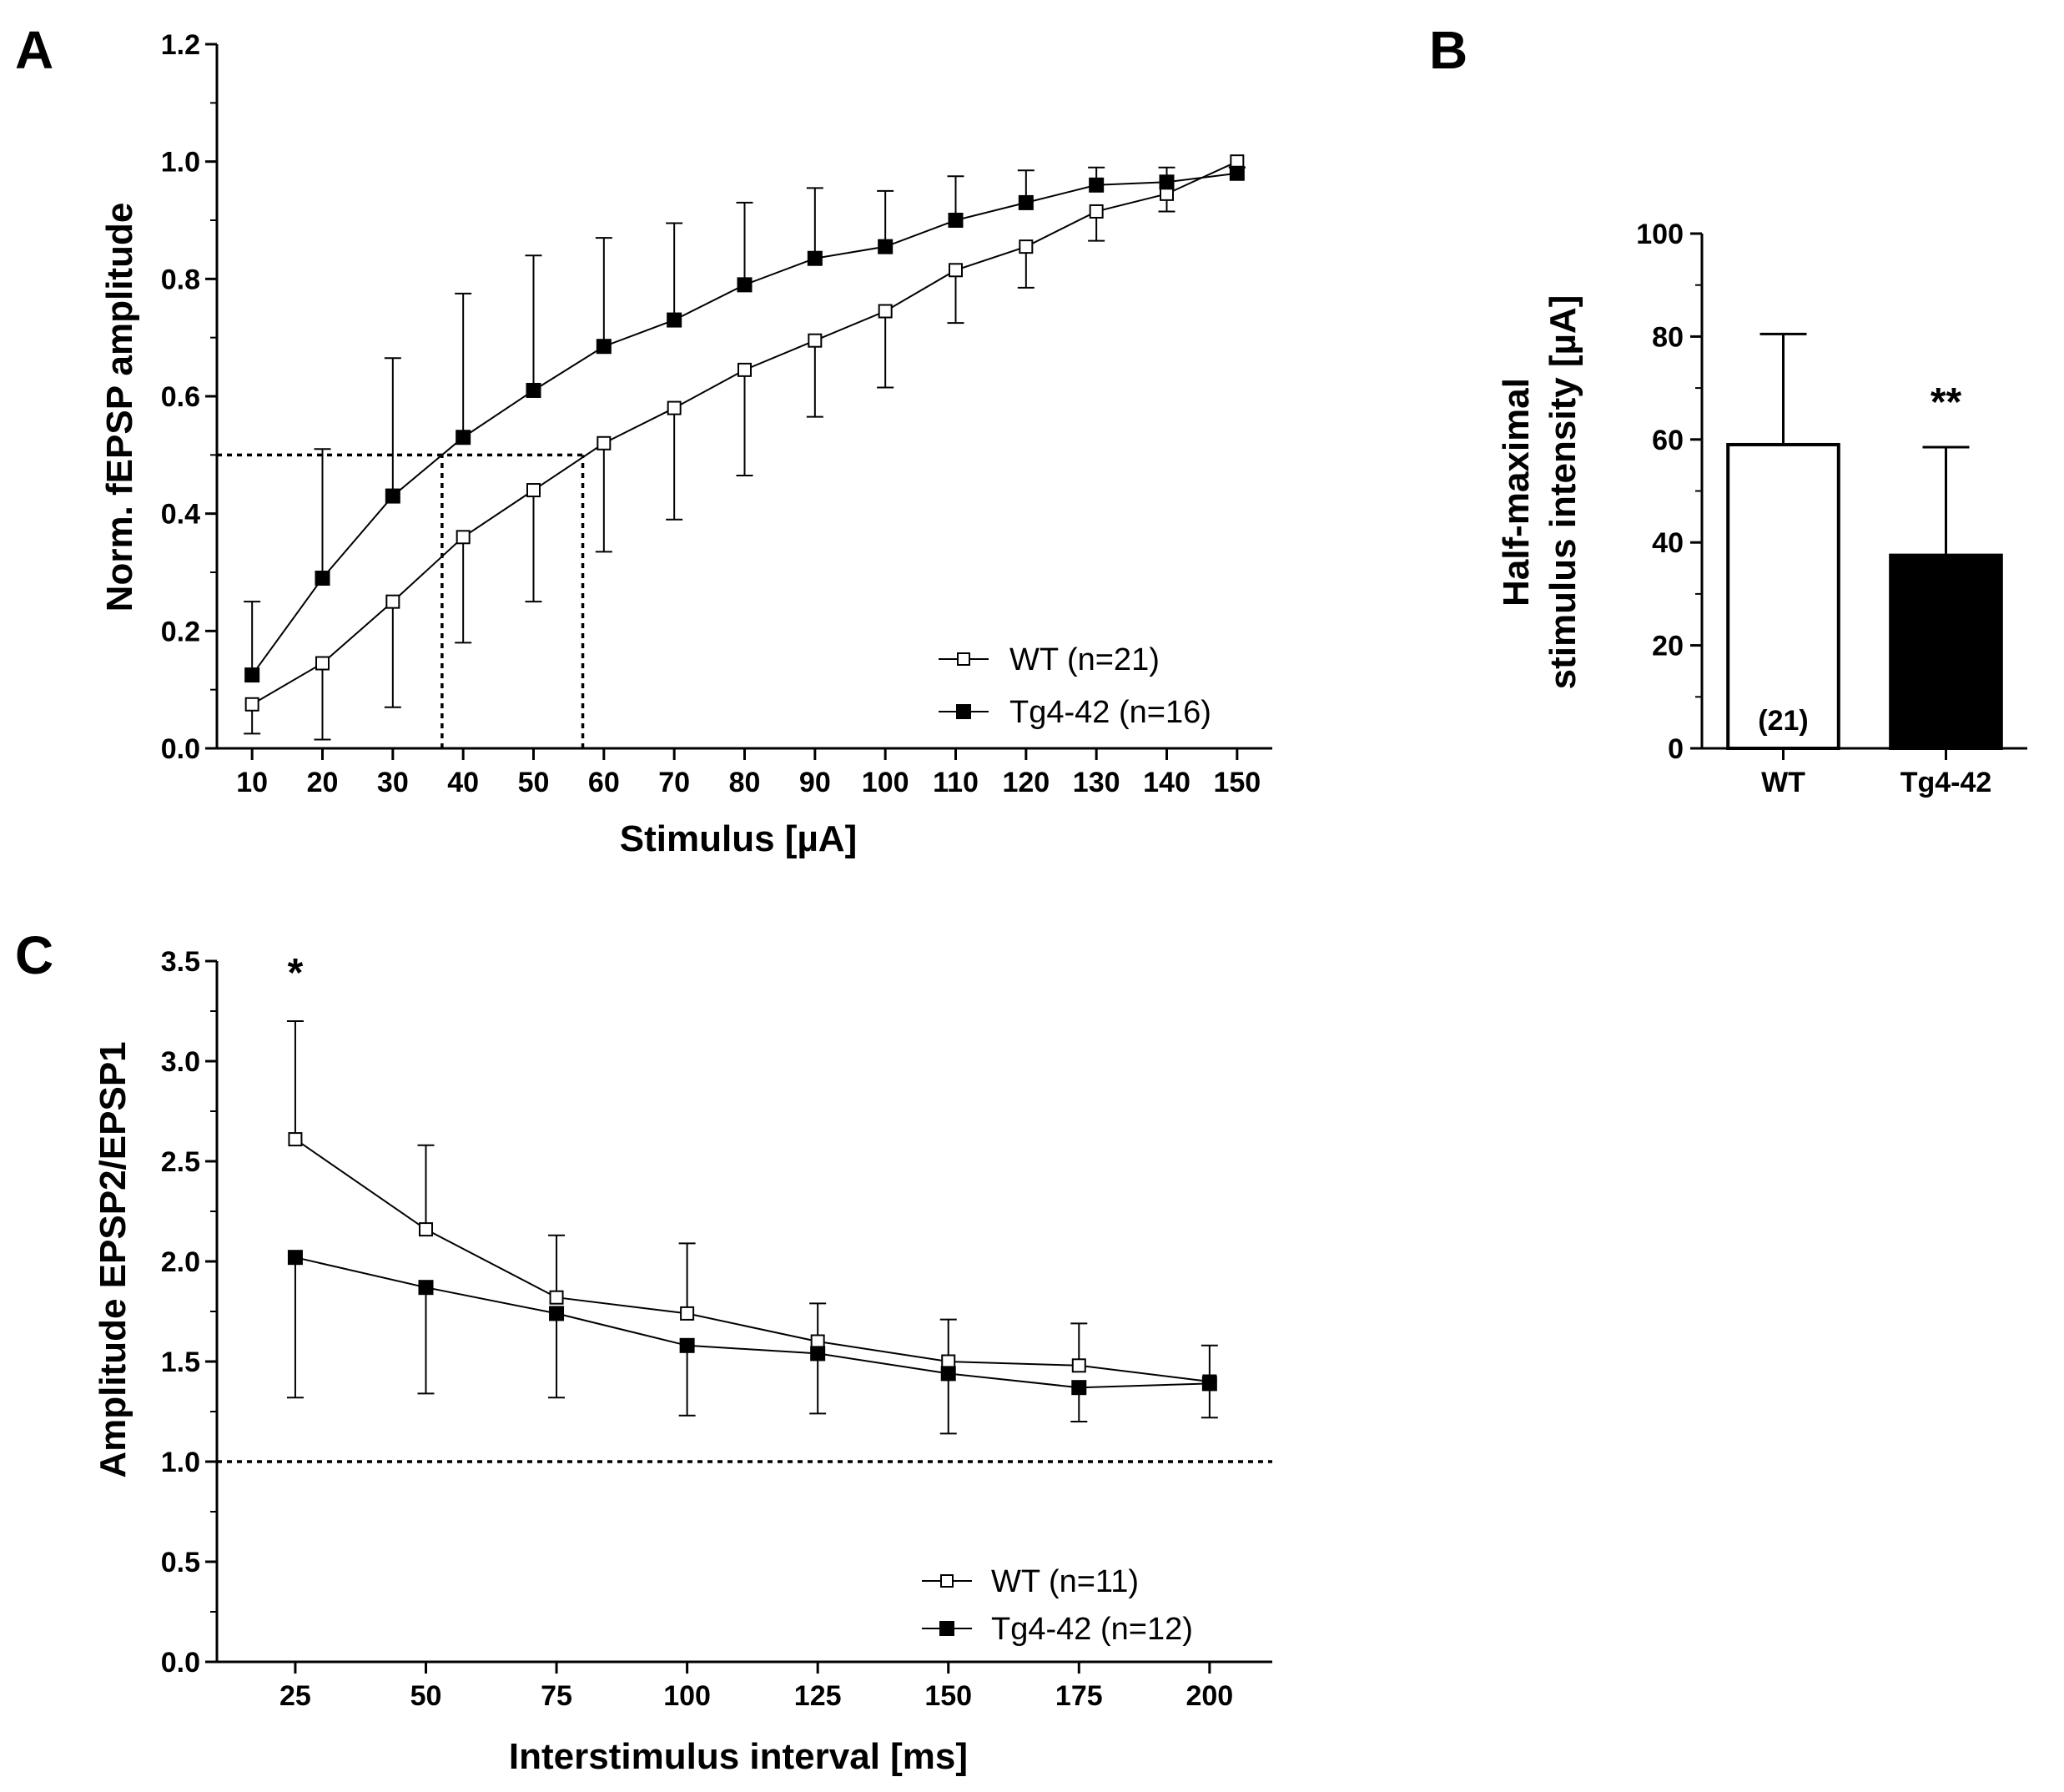 The width and height of the screenshot is (2064, 1792). Describe the element at coordinates (180, 1162) in the screenshot. I see `y-tick-label: 2.5` at that location.